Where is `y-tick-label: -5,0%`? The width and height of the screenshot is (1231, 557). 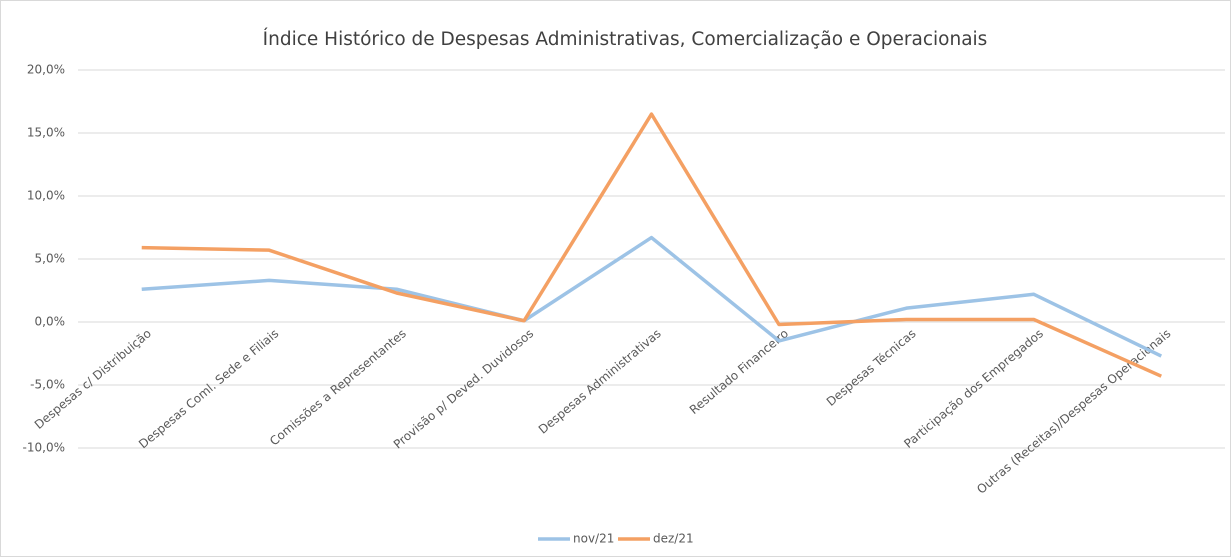 y-tick-label: -5,0% is located at coordinates (47, 385).